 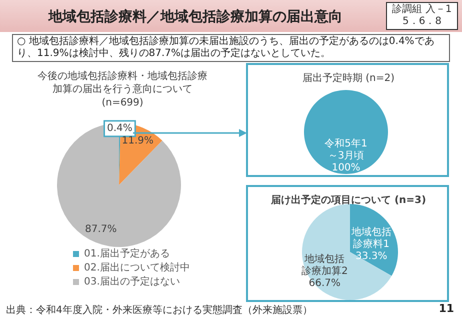 What do you see at coordinates (138, 140) in the screenshot?
I see `data-label: 11.9%` at bounding box center [138, 140].